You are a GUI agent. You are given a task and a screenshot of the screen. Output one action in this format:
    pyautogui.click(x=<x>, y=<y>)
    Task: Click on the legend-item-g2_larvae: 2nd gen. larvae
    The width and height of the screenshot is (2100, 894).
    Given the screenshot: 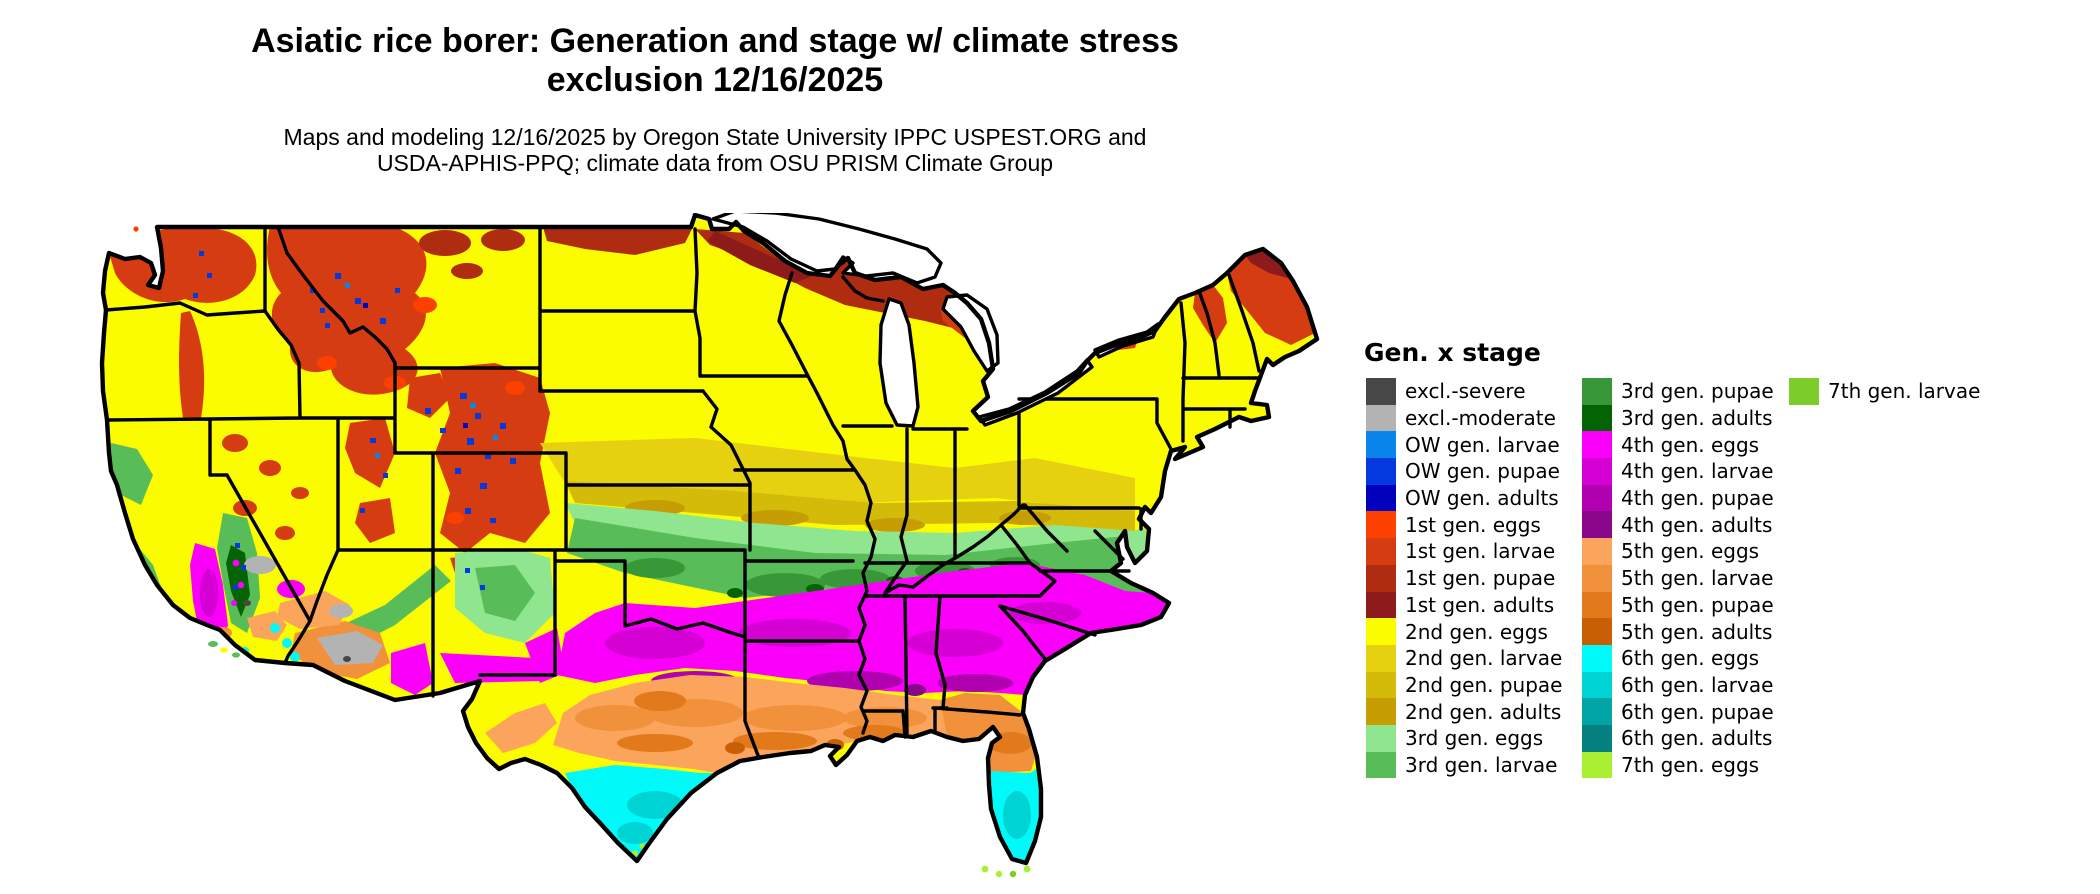 What is the action you would take?
    pyautogui.click(x=1464, y=658)
    